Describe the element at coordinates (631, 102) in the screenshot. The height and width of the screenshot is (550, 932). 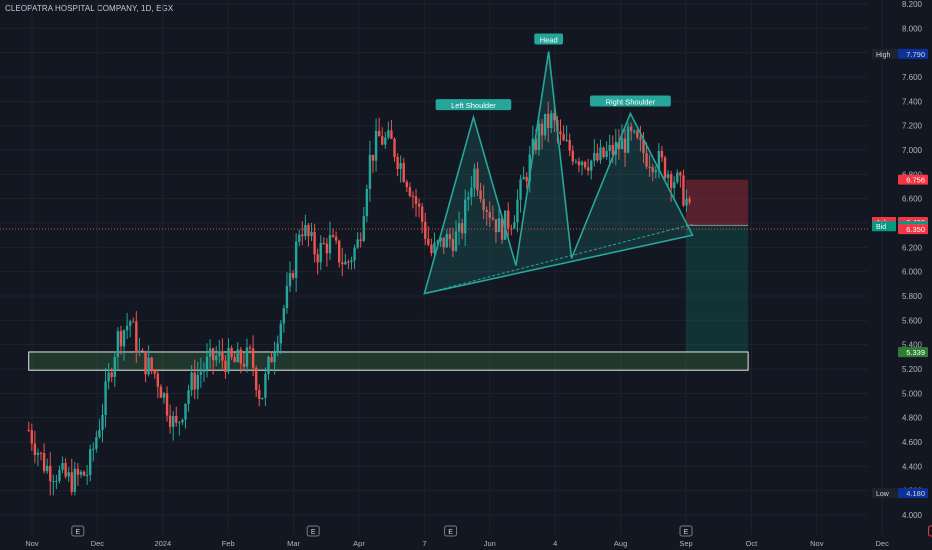
I see `pattern-label: Right Shoulder` at that location.